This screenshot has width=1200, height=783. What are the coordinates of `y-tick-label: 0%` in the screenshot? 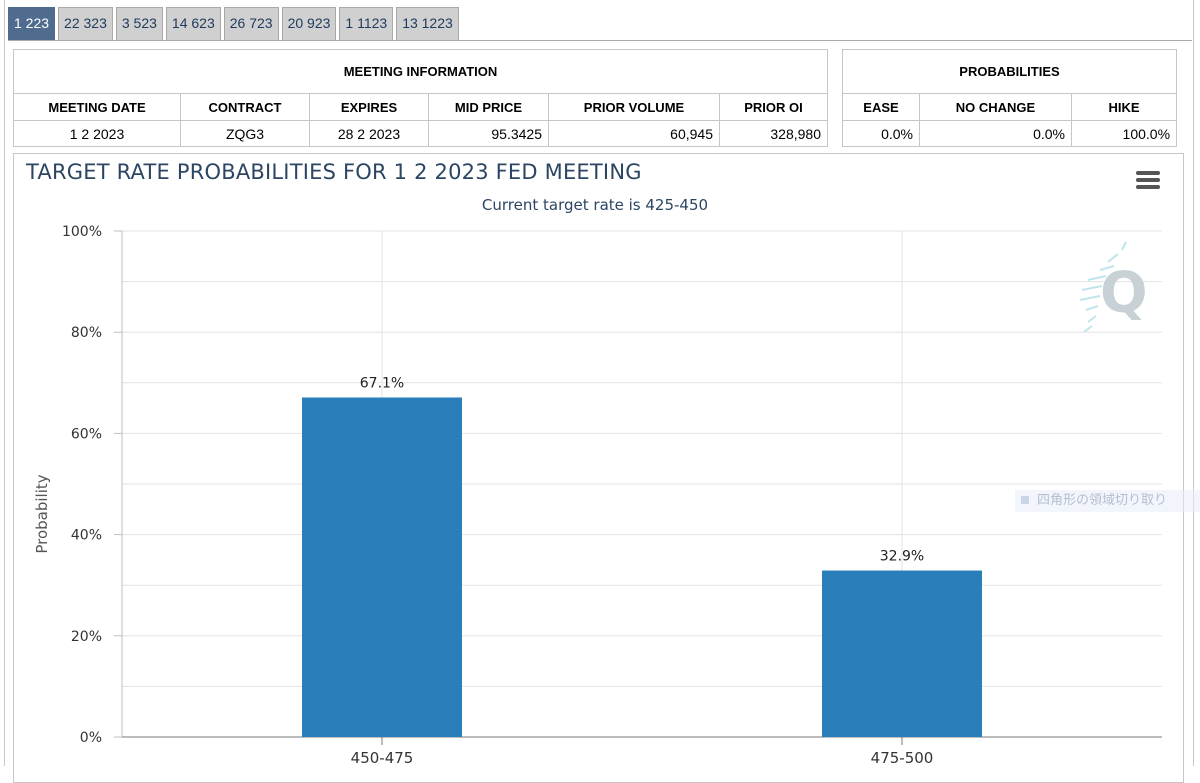 It's located at (91, 738).